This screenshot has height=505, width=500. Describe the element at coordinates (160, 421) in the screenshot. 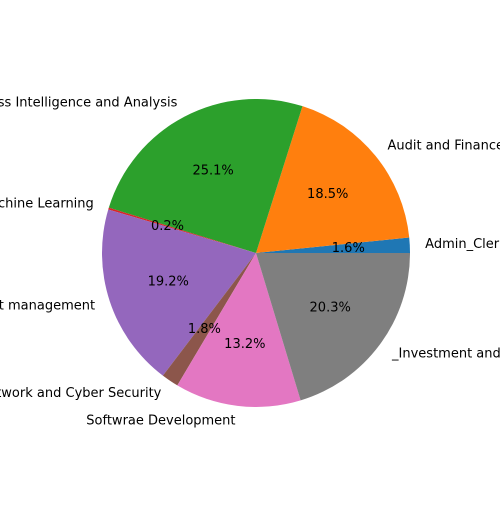

I see `category-label-softwrae-development: Softwrae Development` at that location.